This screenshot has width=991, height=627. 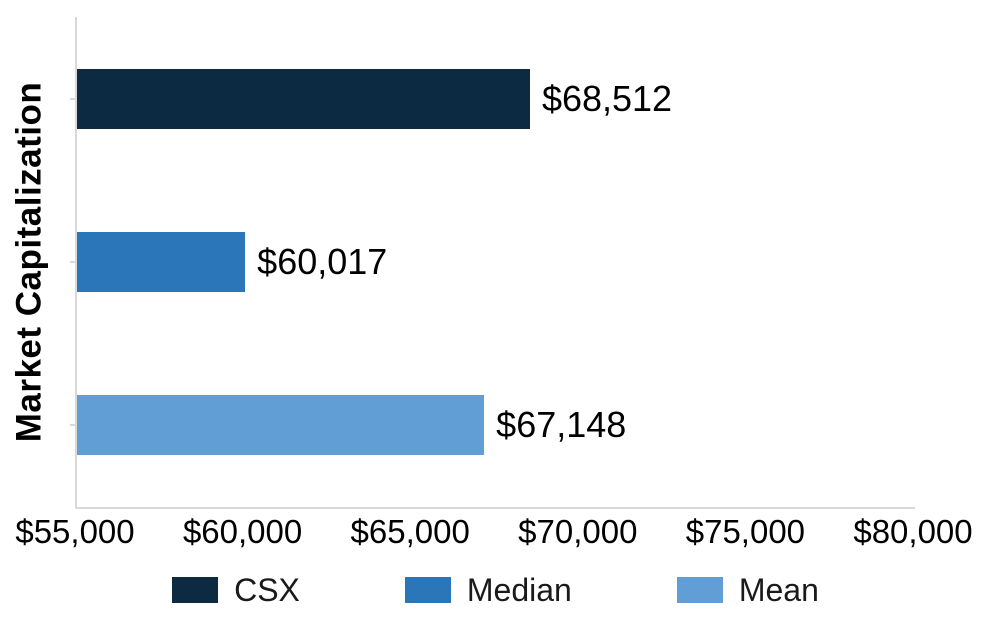 What do you see at coordinates (913, 531) in the screenshot?
I see `x-tick-label: $80,000` at bounding box center [913, 531].